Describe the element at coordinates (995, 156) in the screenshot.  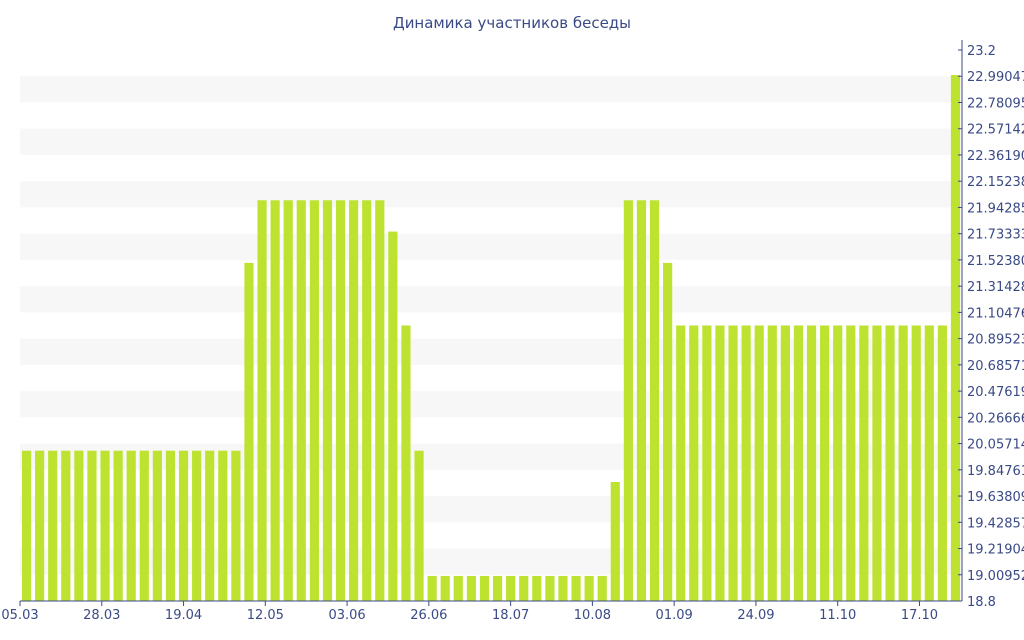
I see `y-tick-label: 22.361904` at that location.